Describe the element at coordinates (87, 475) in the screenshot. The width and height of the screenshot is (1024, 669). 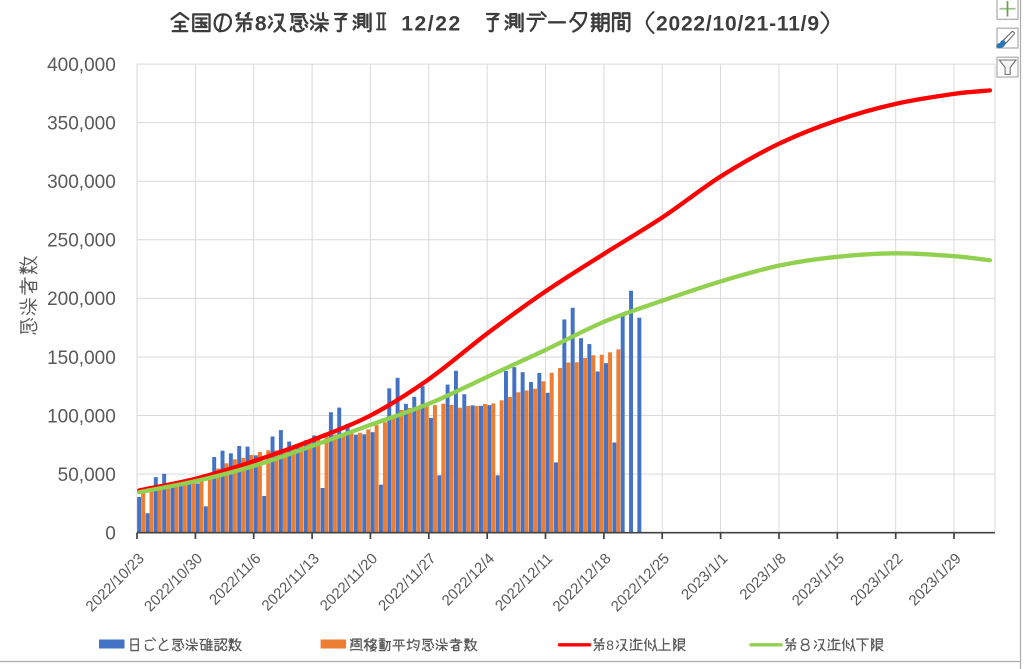
I see `svg-text: 50,000` at that location.